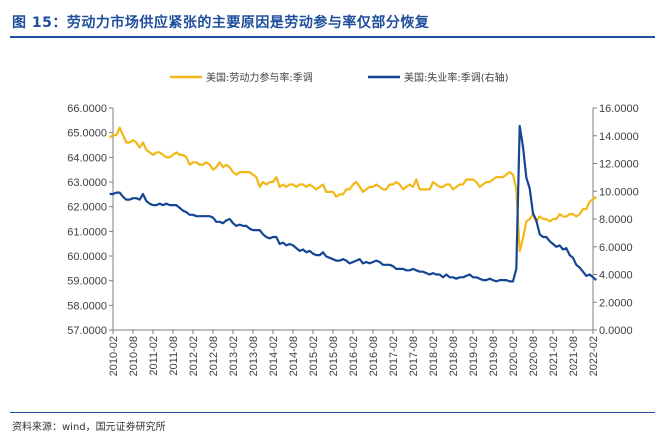  I want to click on y-right-tick-label: 6.0000, so click(616, 248).